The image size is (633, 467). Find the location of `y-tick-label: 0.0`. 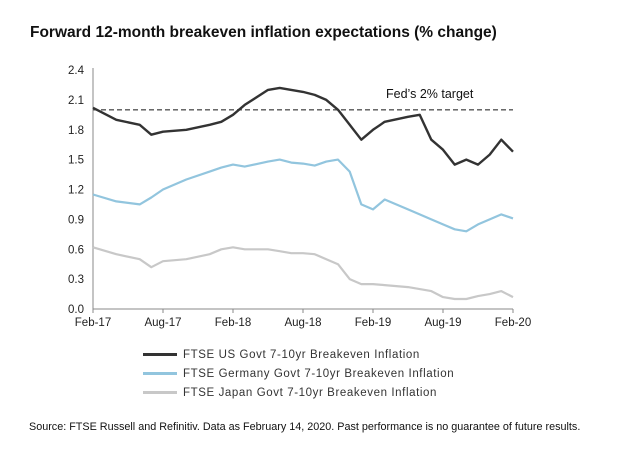

y-tick-label: 0.0 is located at coordinates (76, 310).